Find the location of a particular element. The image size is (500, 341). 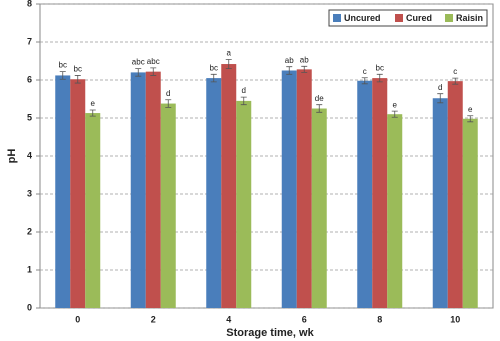

legend-label: Uncured is located at coordinates (362, 18).